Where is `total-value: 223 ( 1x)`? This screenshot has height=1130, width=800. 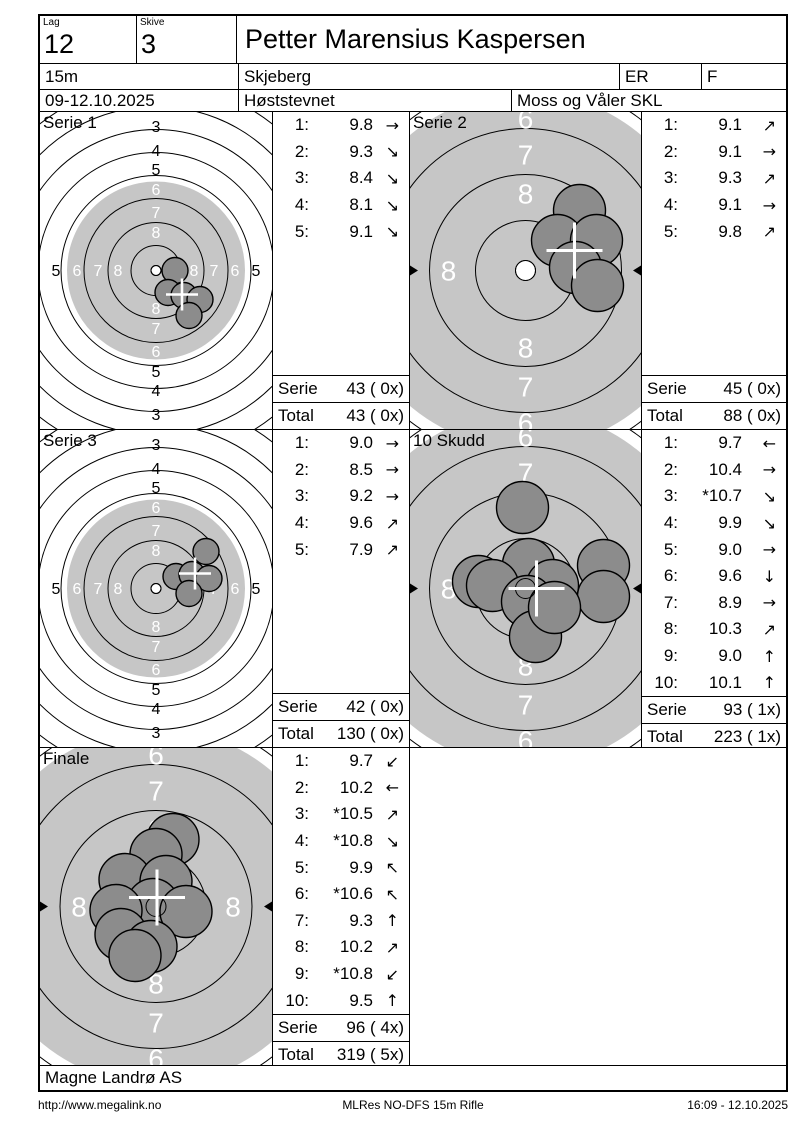 total-value: 223 ( 1x) is located at coordinates (747, 736).